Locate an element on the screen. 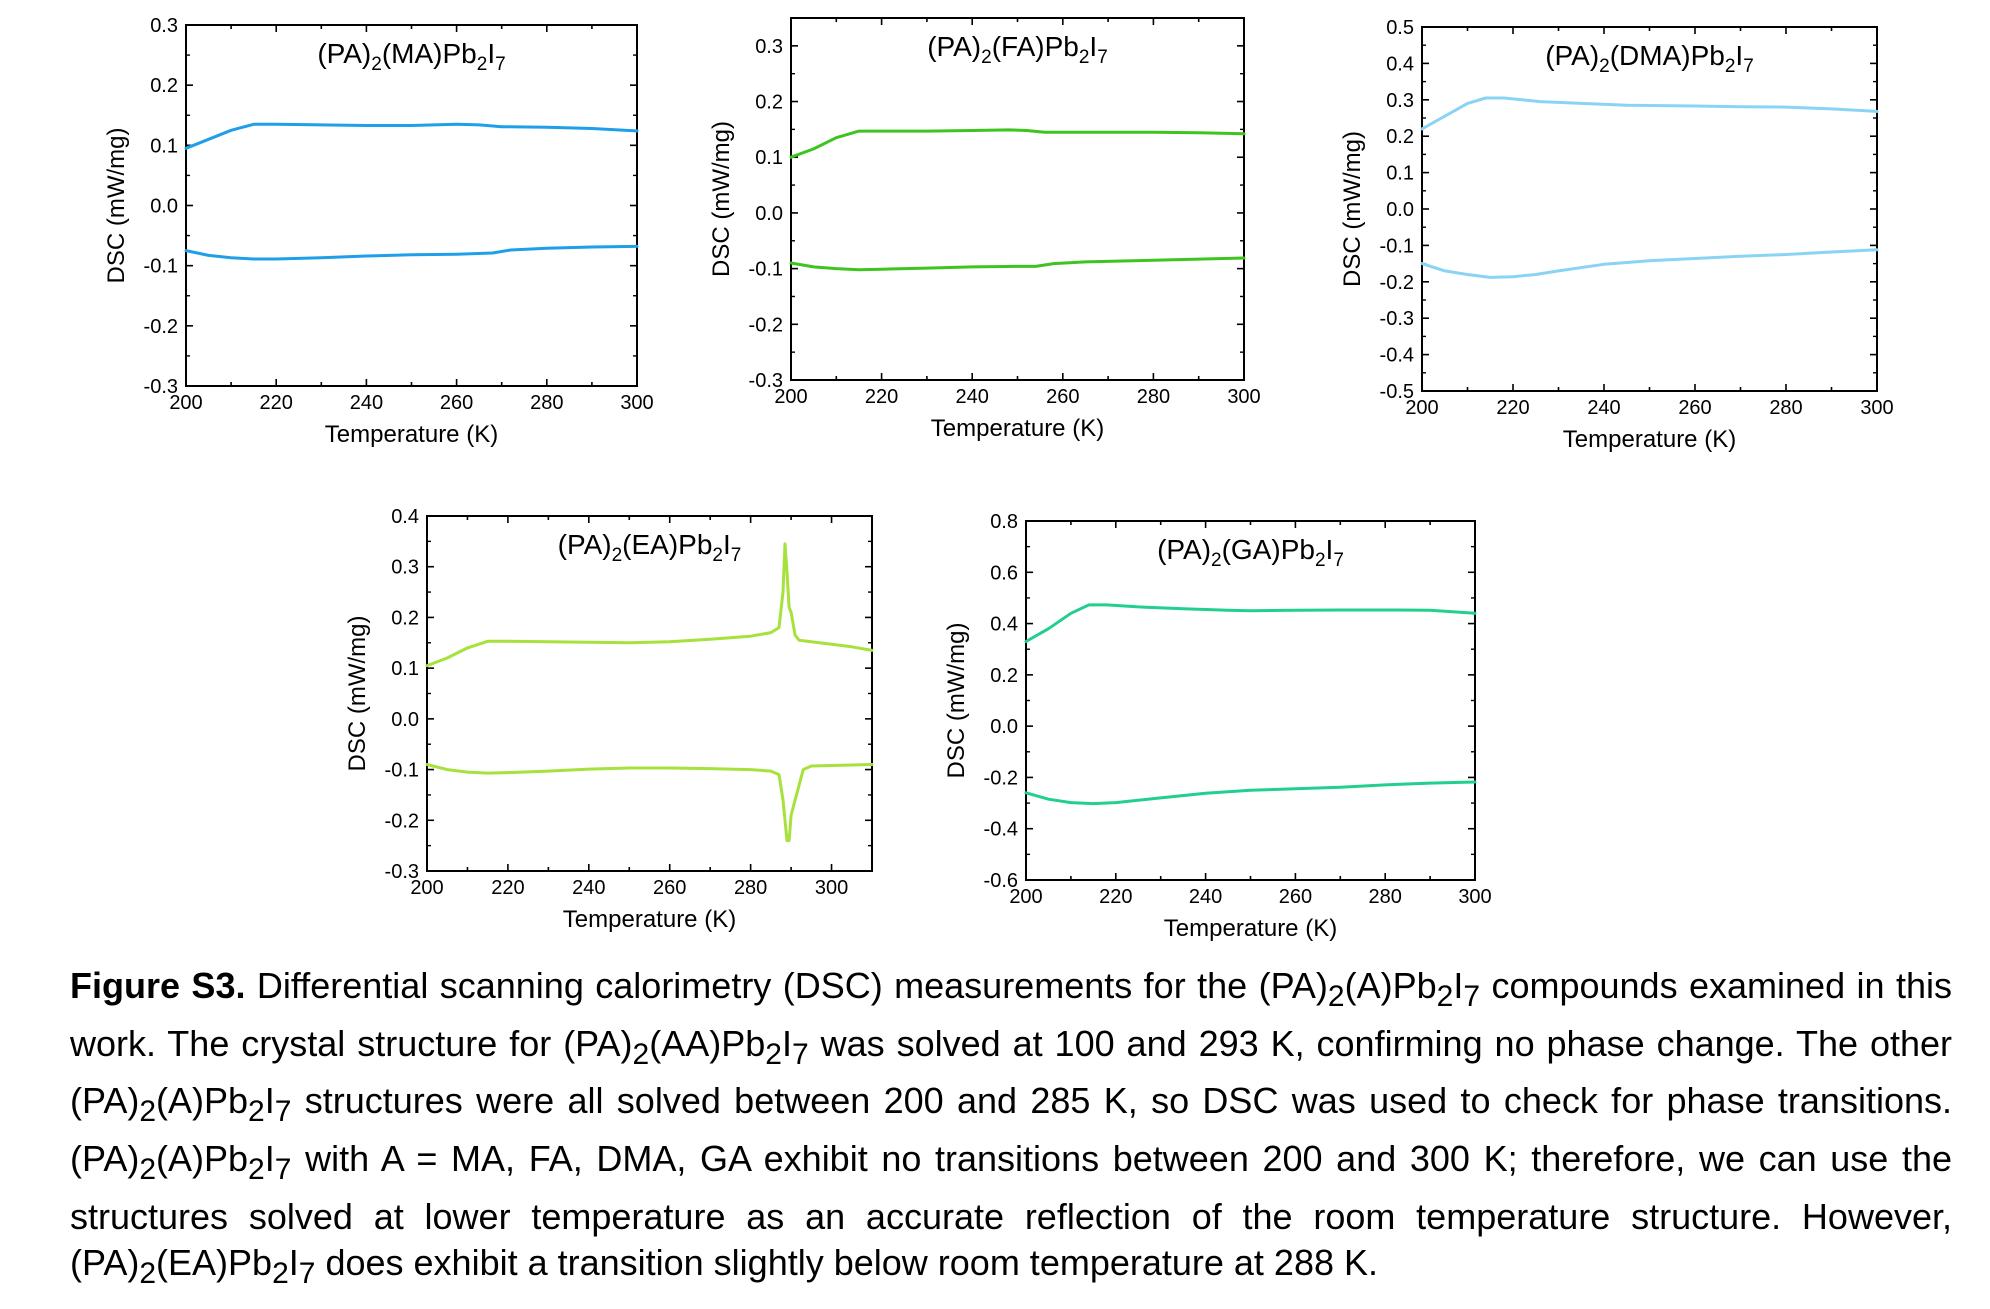 The image size is (1990, 1309). y-tick-label: -0.5 is located at coordinates (1397, 392).